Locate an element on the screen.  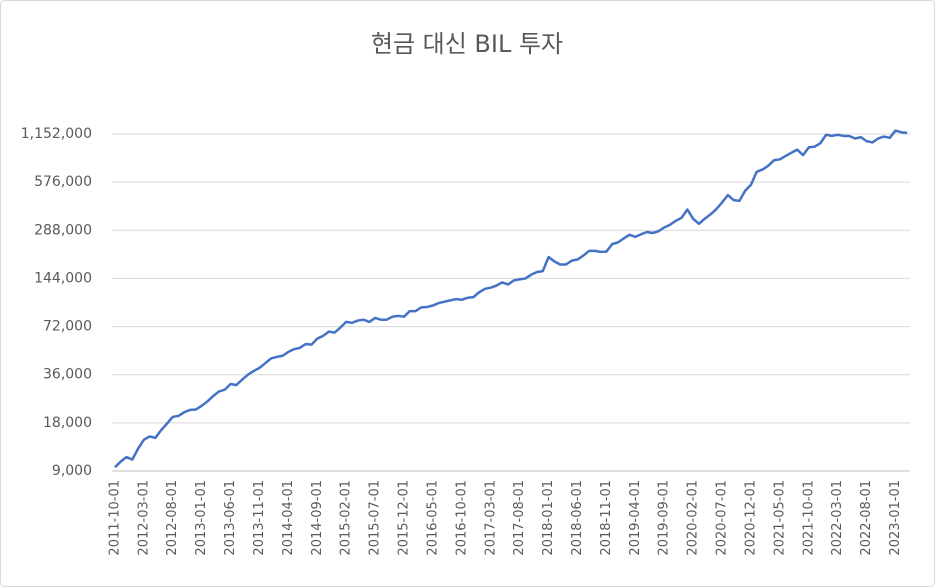
x-tick-label: 2020-02-01 is located at coordinates (693, 518).